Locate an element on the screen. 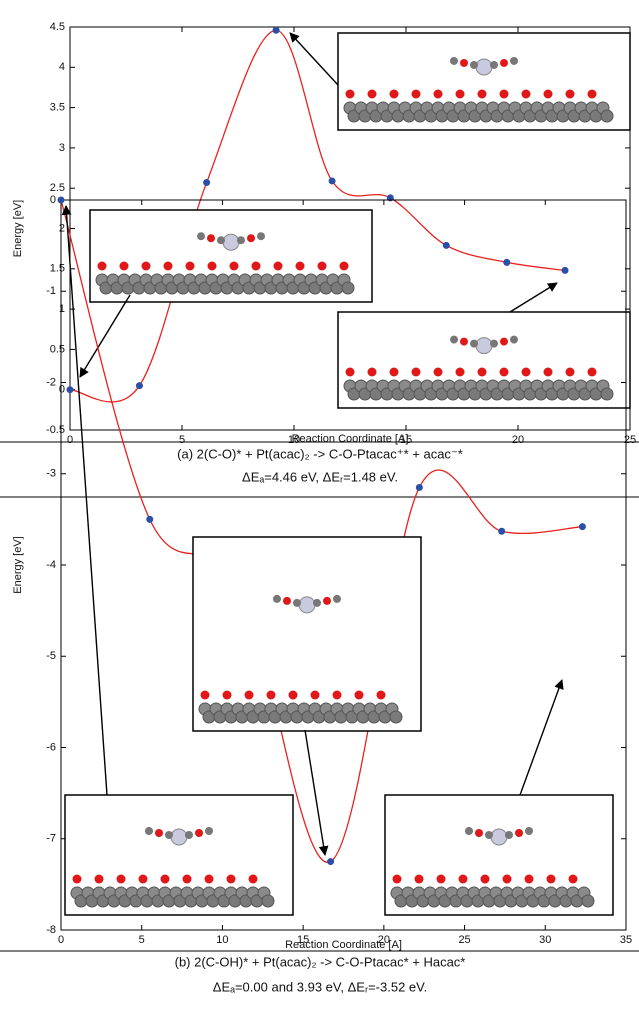 Image resolution: width=639 pixels, height=1019 pixels. x-tick-label: 0 is located at coordinates (70, 440).